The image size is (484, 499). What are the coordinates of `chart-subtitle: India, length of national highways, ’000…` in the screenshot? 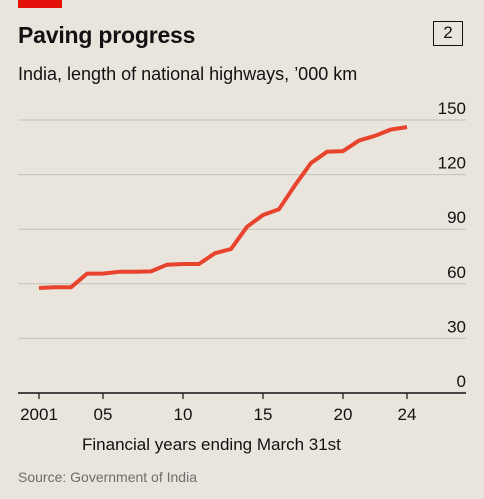 It's located at (188, 74).